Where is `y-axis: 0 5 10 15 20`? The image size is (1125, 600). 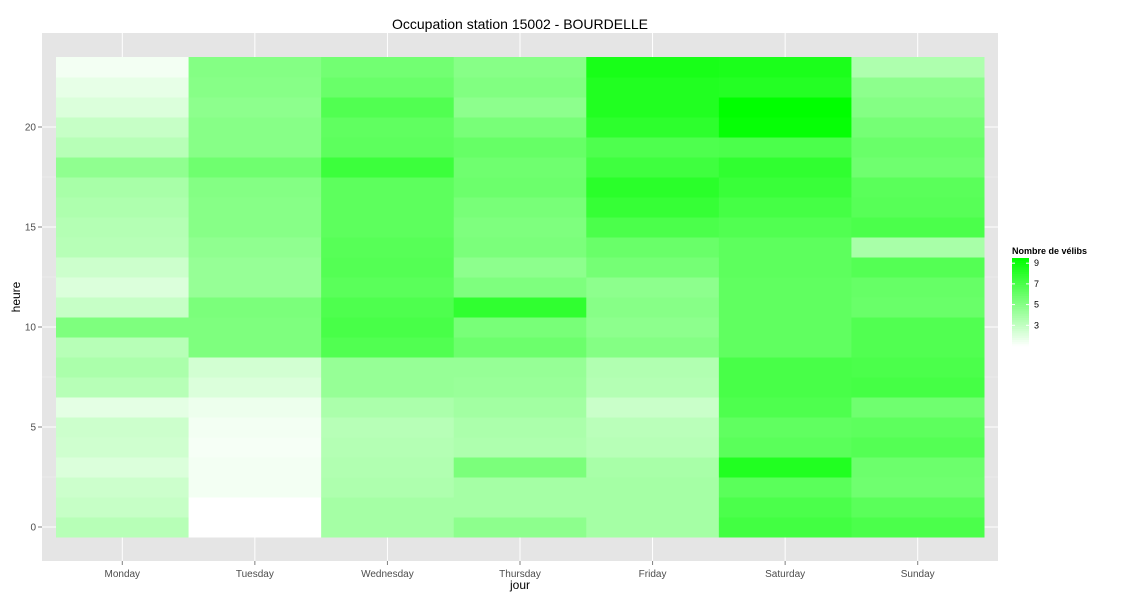
y-axis: 0 5 10 15 20 is located at coordinates (33, 328).